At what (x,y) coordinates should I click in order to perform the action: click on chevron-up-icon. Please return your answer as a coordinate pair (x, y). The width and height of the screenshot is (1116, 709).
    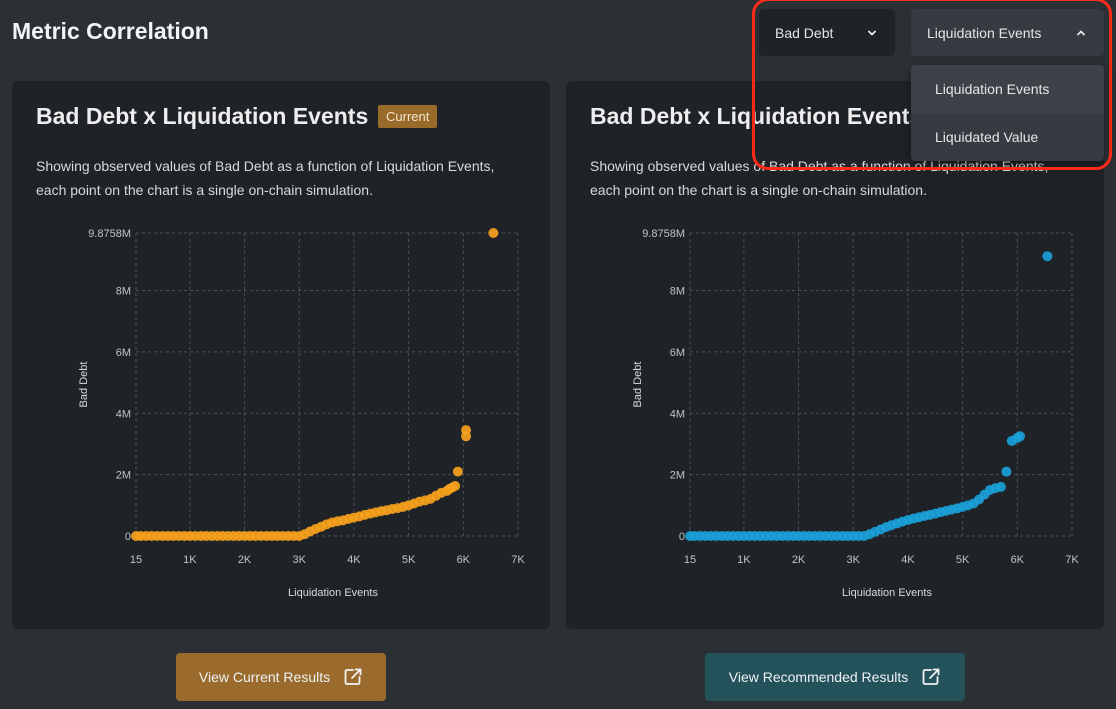
    Looking at the image, I should click on (1081, 32).